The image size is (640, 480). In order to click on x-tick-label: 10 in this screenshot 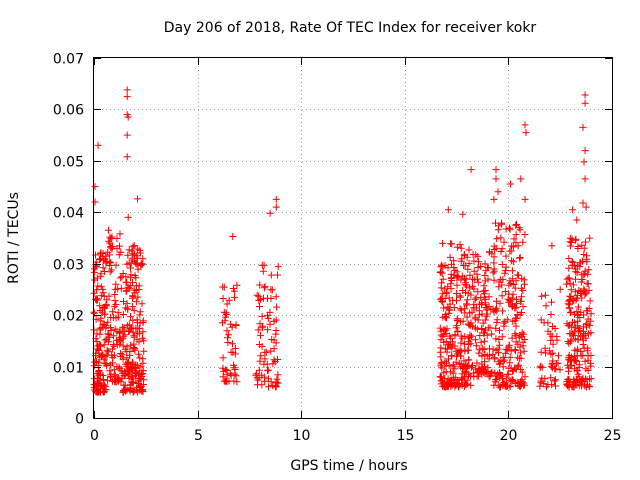, I will do `click(302, 436)`.